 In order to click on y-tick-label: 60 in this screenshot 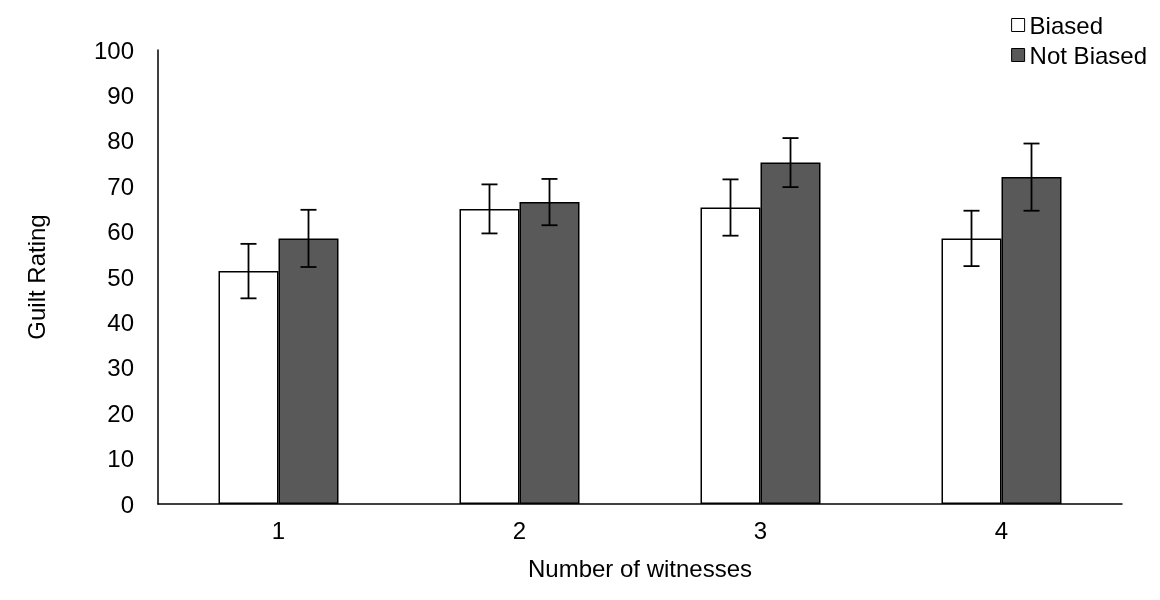, I will do `click(120, 232)`.